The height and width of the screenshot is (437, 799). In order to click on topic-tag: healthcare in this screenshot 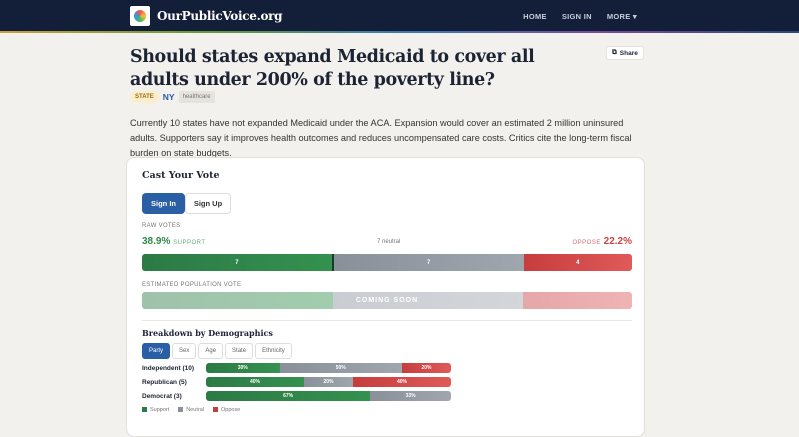, I will do `click(196, 97)`.